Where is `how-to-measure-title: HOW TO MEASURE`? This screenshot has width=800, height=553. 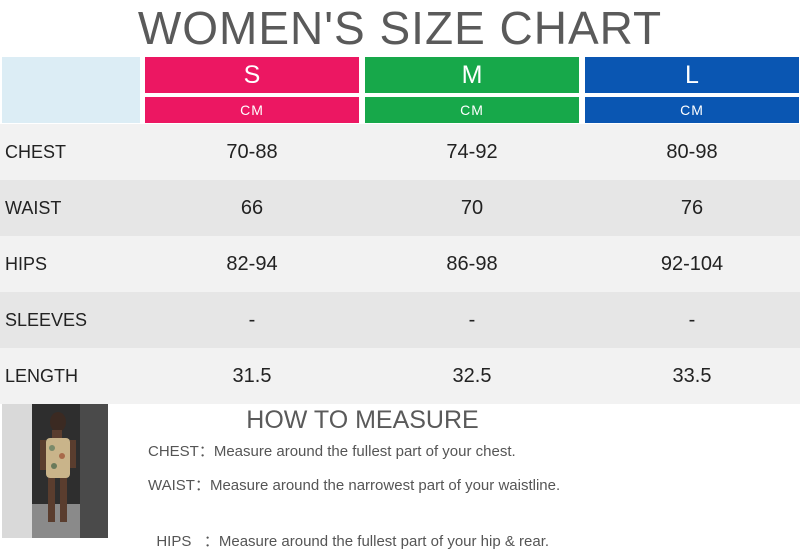
how-to-measure-title: HOW TO MEASURE is located at coordinates (362, 420).